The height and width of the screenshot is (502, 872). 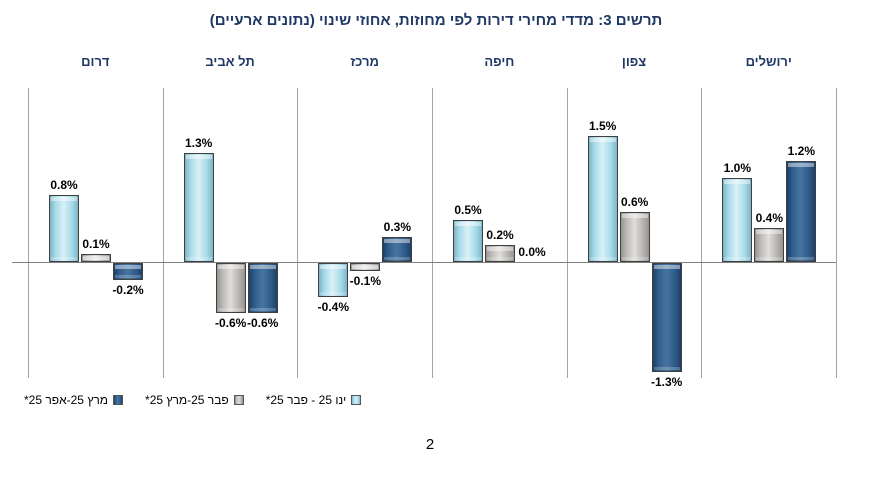 I want to click on legend-item: ינו 25 - פבר 25*, so click(x=314, y=400).